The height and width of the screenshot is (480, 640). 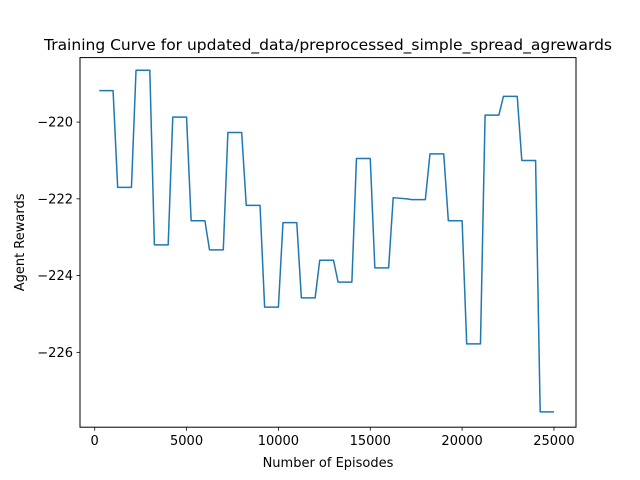 I want to click on y-axis: −226 −224 −222 −220, so click(x=58, y=238).